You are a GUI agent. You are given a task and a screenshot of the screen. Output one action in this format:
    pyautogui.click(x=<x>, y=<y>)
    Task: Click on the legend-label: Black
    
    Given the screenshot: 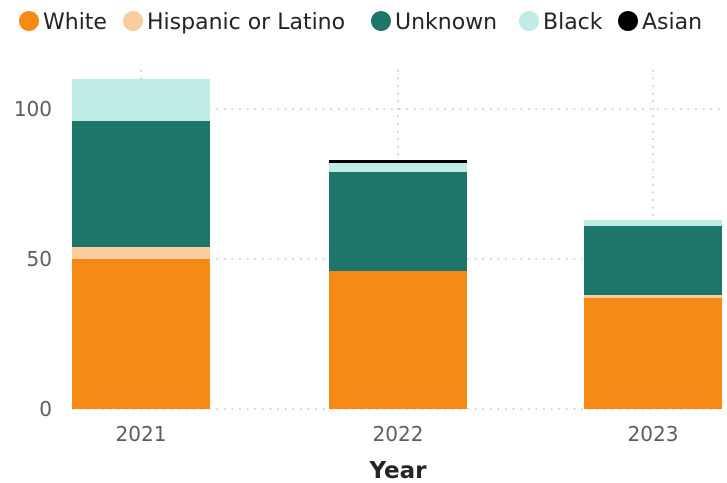 What is the action you would take?
    pyautogui.click(x=573, y=22)
    